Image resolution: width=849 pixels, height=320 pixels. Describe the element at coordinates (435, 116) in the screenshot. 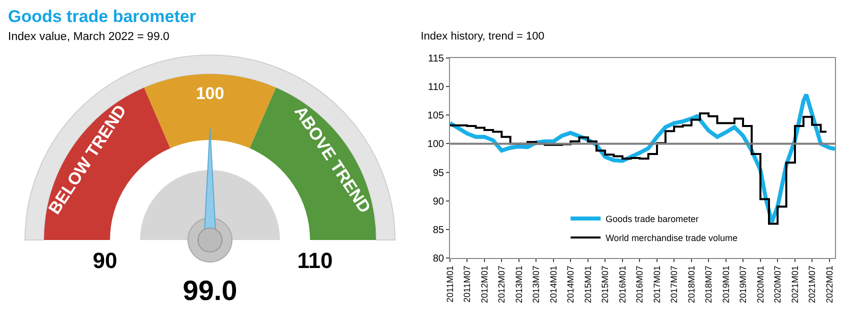

I see `y-tick-label: 105` at that location.